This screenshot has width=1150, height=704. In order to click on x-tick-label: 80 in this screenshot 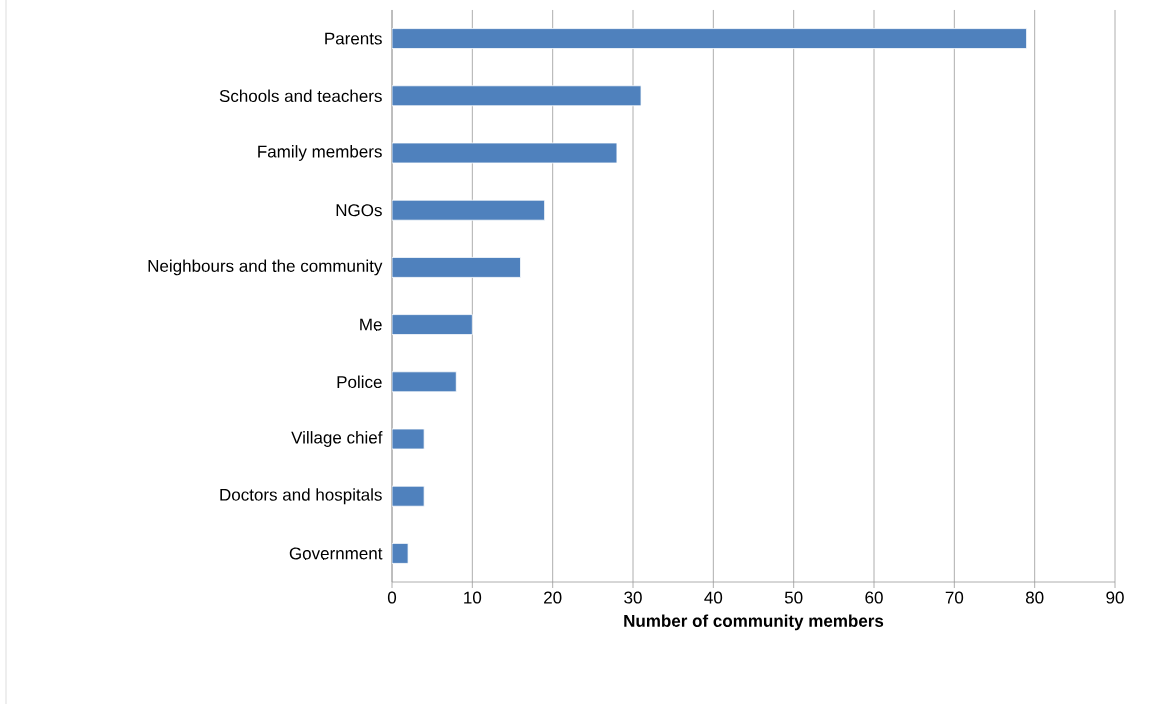, I will do `click(1034, 597)`.